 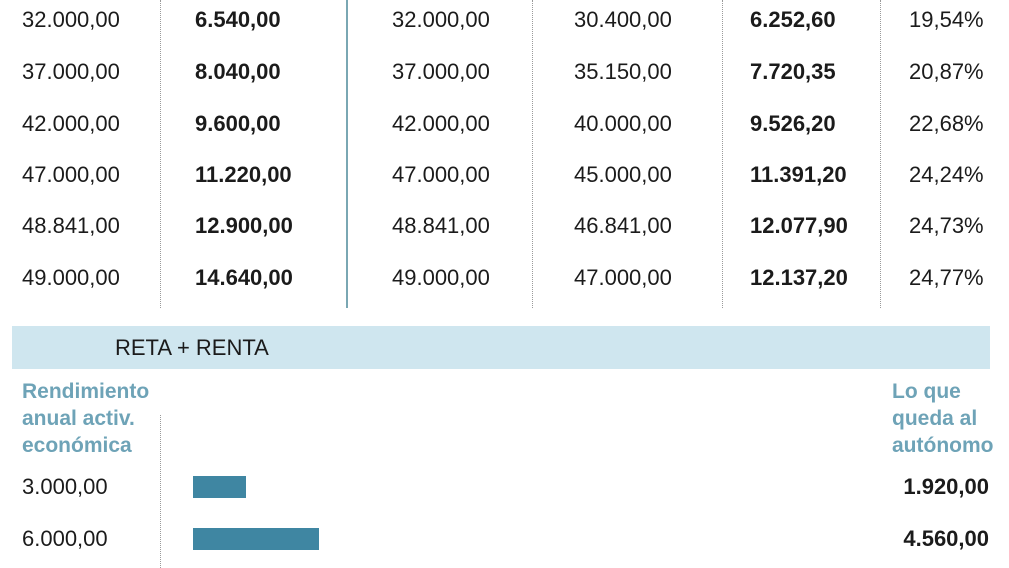 What do you see at coordinates (946, 71) in the screenshot?
I see `table-cell: 20,87%` at bounding box center [946, 71].